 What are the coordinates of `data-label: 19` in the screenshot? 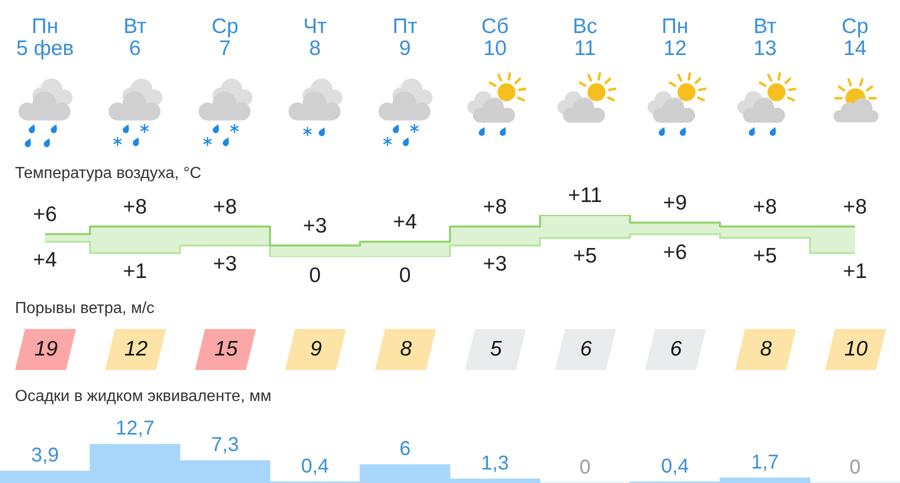 It's located at (46, 348).